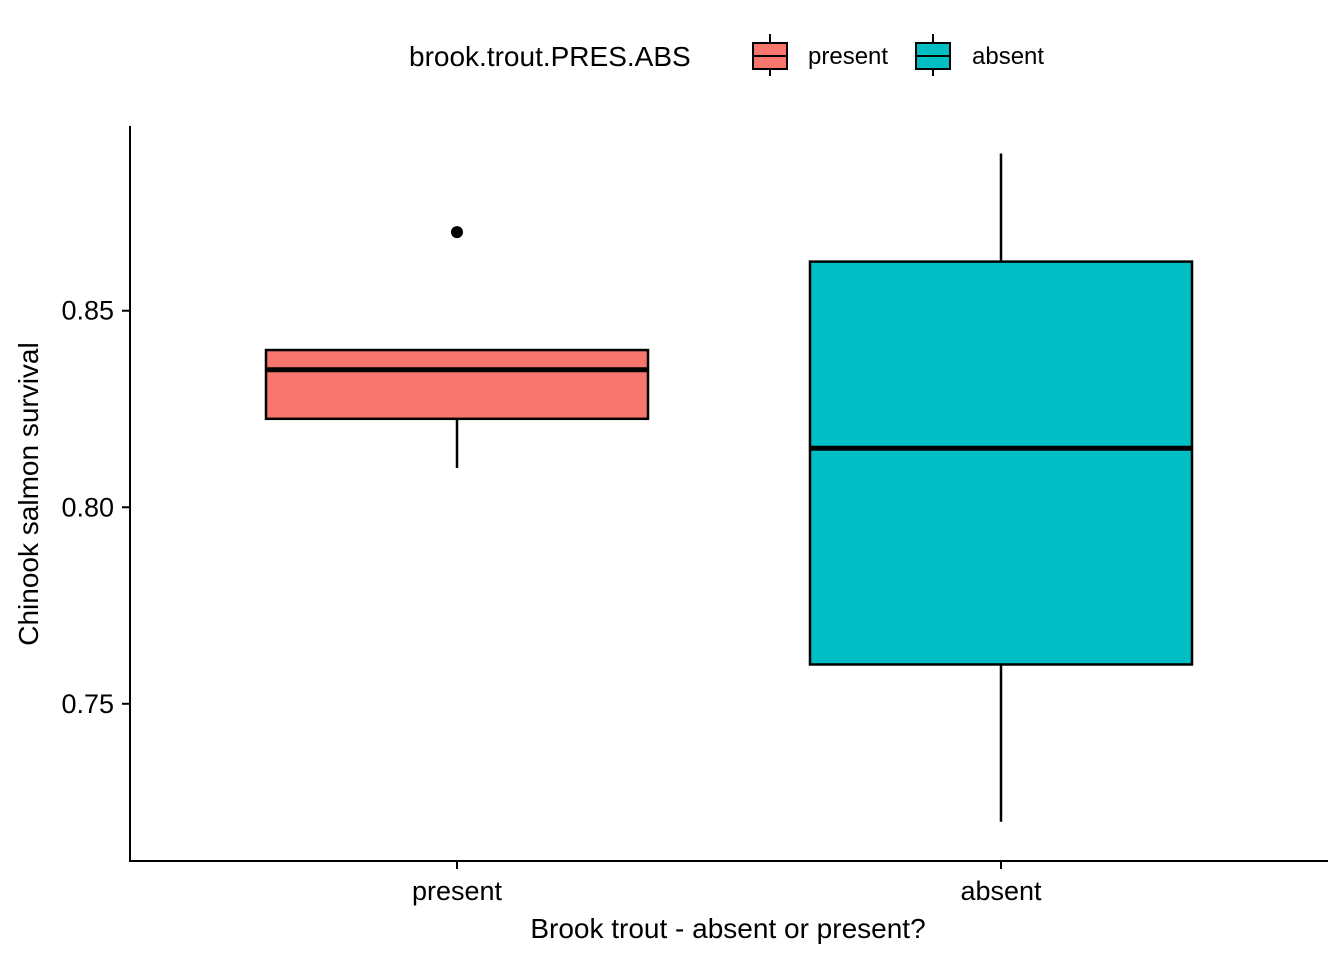  What do you see at coordinates (898, 55) in the screenshot?
I see `legend-items: present absent` at bounding box center [898, 55].